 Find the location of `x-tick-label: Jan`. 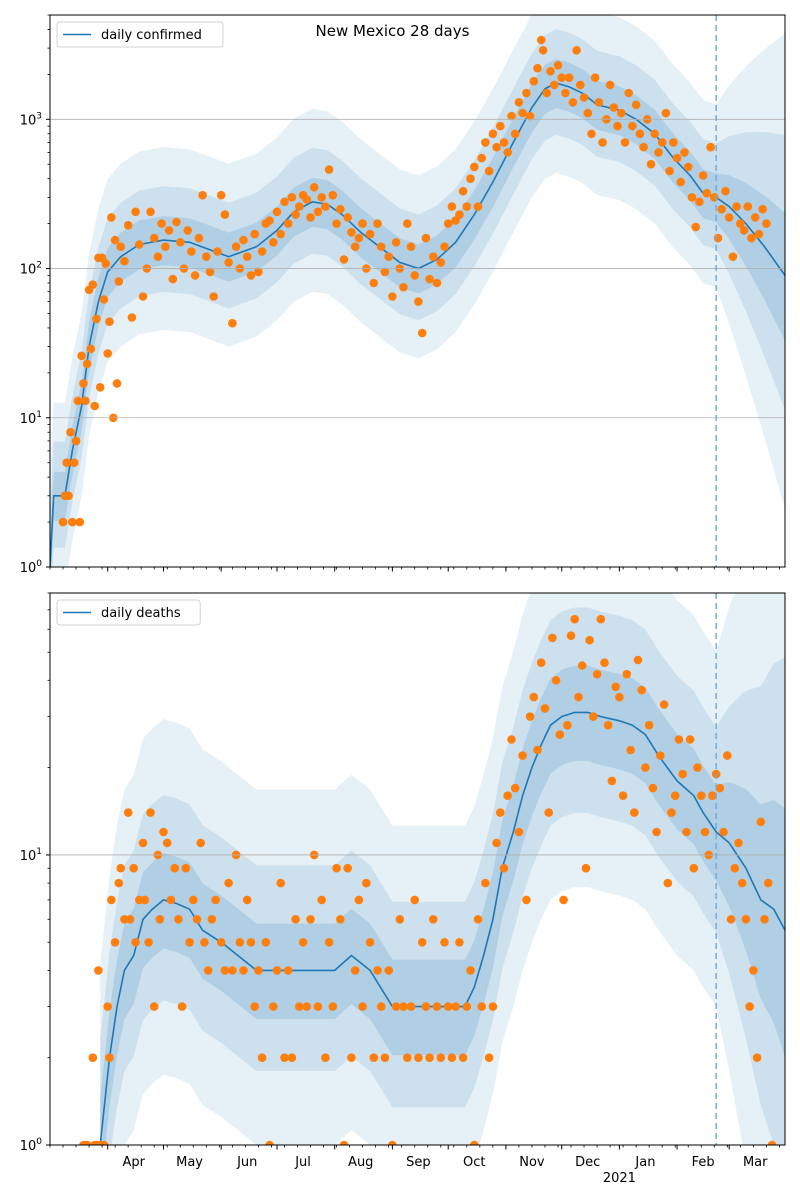

x-tick-label: Jan is located at coordinates (644, 1162).